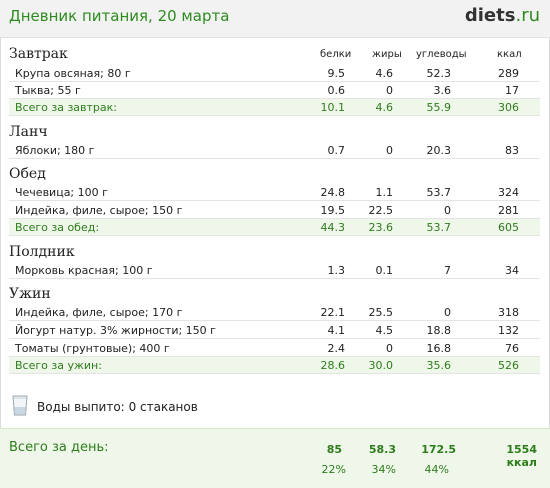 The height and width of the screenshot is (488, 550). Describe the element at coordinates (336, 73) in the screenshot. I see `protein-value: 9.5` at that location.